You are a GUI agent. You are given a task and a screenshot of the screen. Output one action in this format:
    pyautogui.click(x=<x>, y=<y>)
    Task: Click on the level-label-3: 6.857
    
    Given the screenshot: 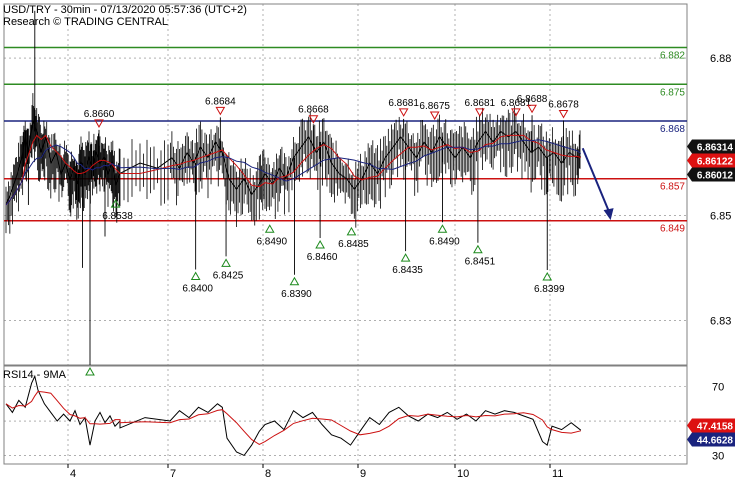 What is the action you would take?
    pyautogui.click(x=672, y=187)
    